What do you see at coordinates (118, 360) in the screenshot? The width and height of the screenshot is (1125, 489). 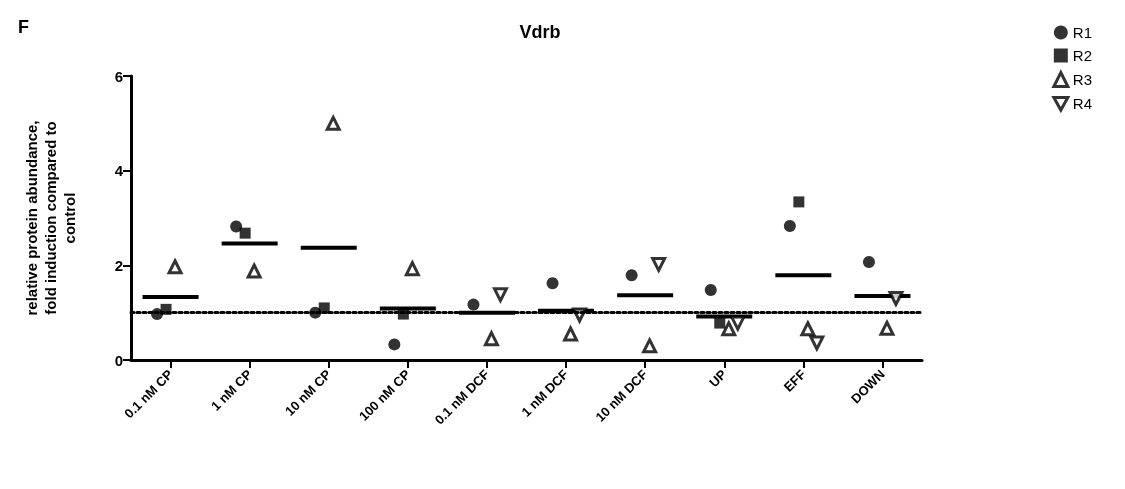 I see `y-tick-label: 0` at bounding box center [118, 360].